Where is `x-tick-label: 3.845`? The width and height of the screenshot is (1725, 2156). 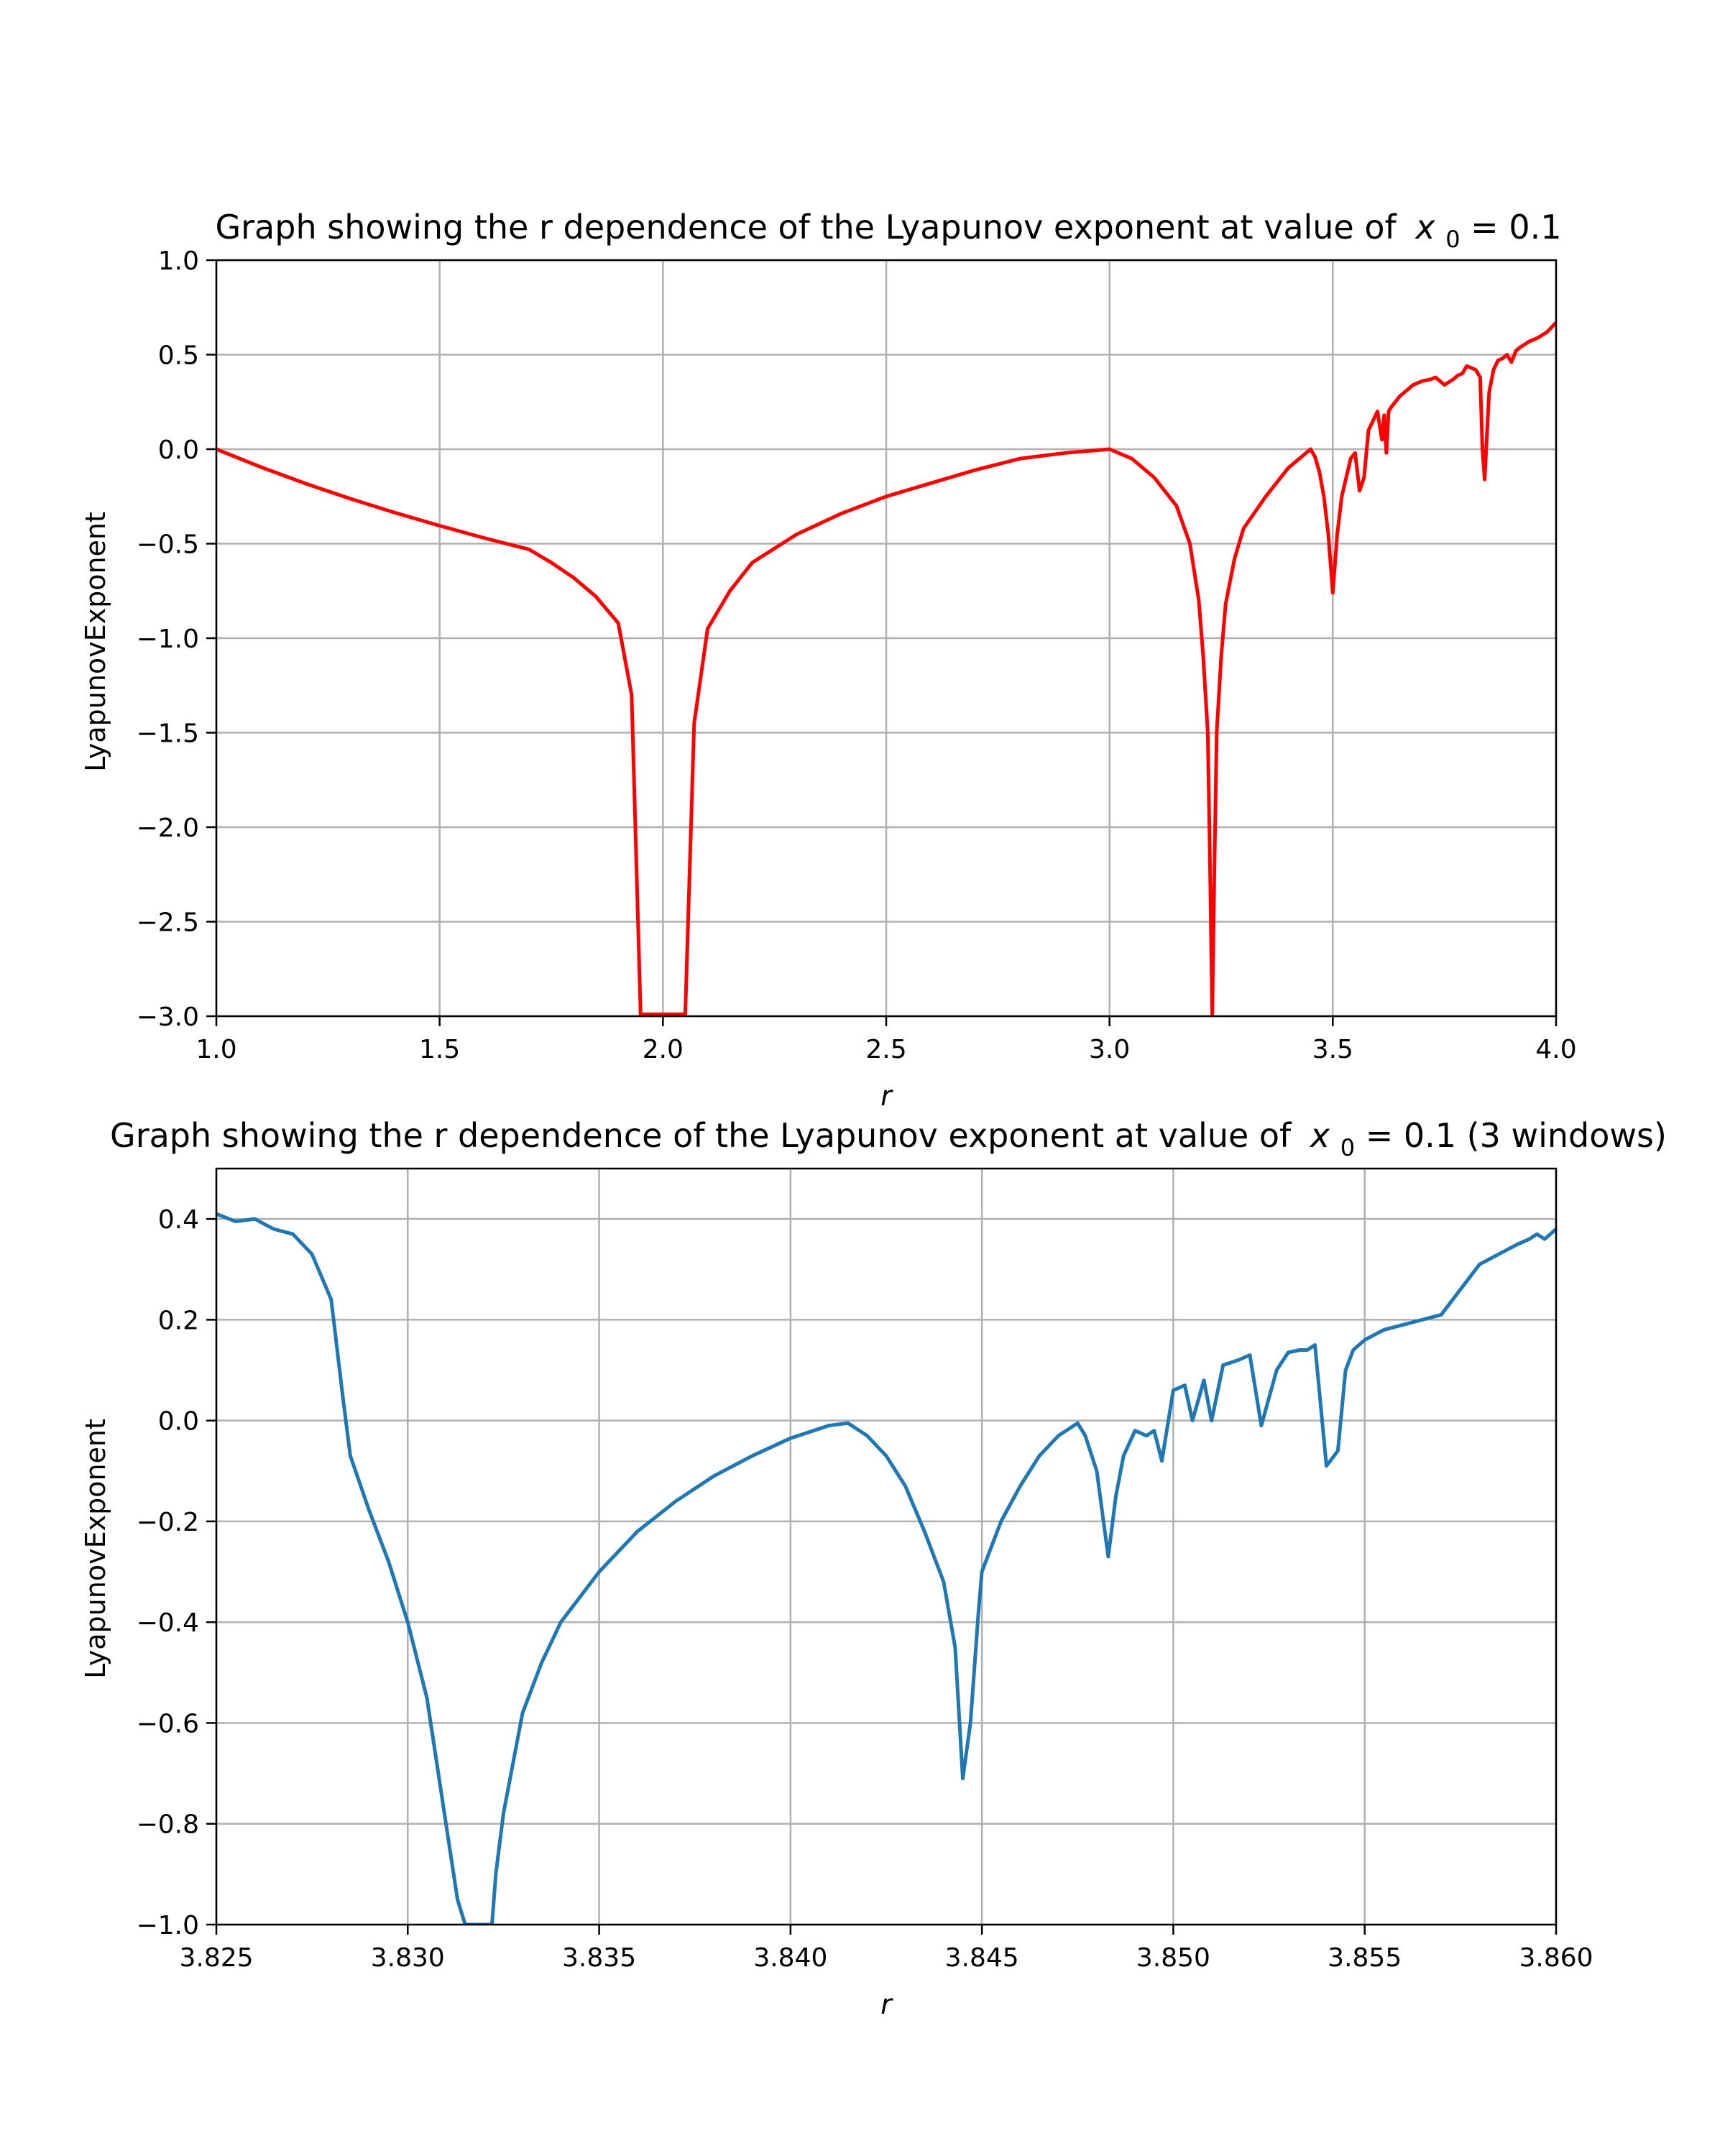 x-tick-label: 3.845 is located at coordinates (982, 1958).